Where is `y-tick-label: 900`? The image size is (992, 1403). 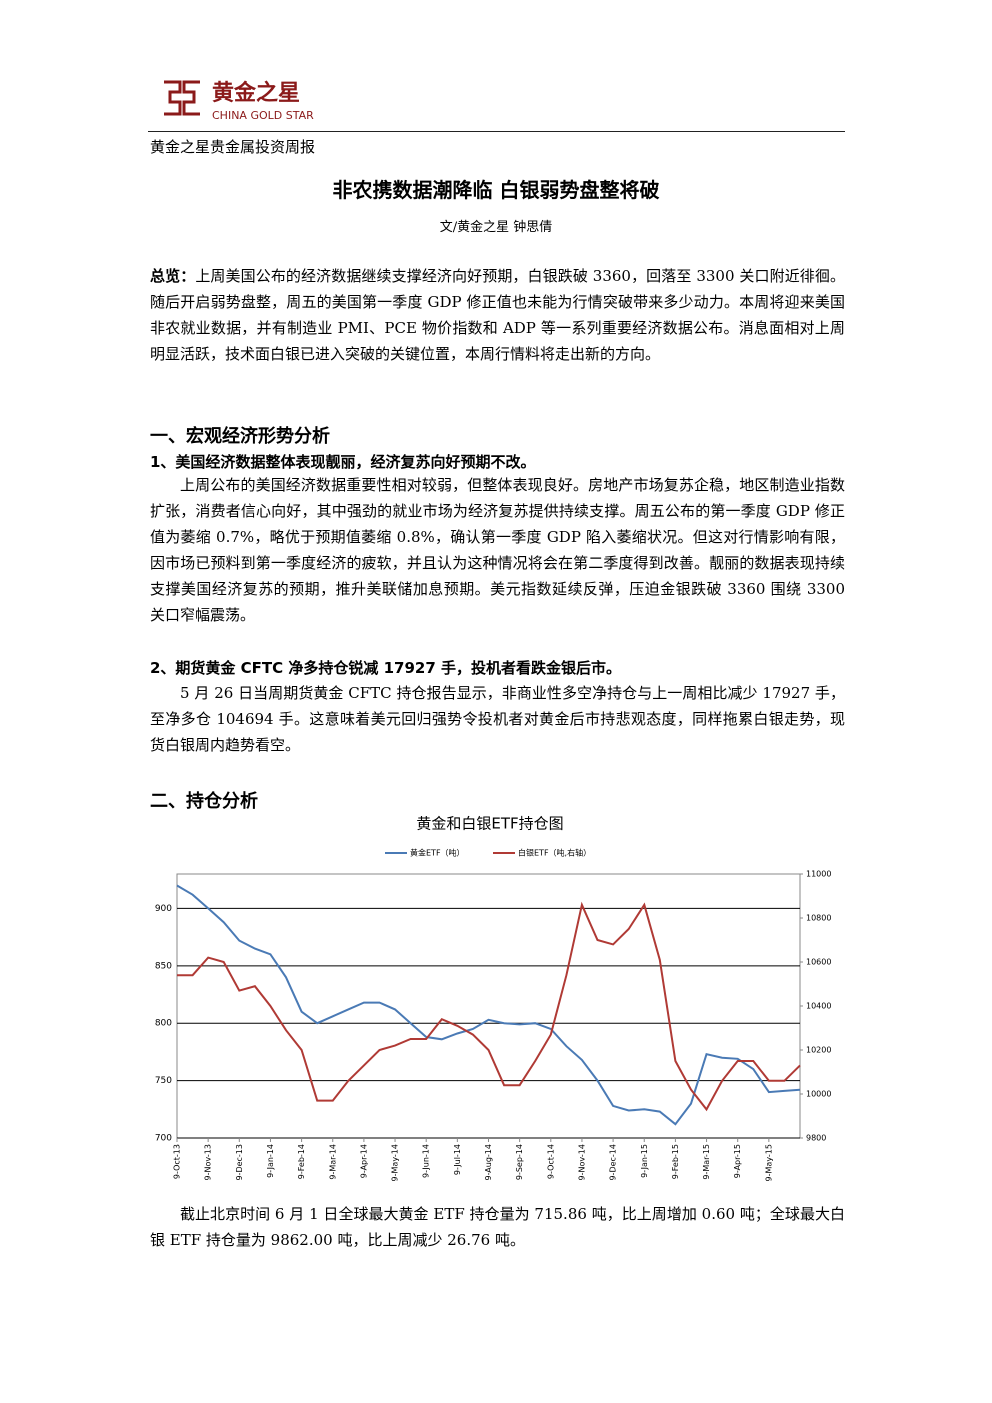 y-tick-label: 900 is located at coordinates (163, 909).